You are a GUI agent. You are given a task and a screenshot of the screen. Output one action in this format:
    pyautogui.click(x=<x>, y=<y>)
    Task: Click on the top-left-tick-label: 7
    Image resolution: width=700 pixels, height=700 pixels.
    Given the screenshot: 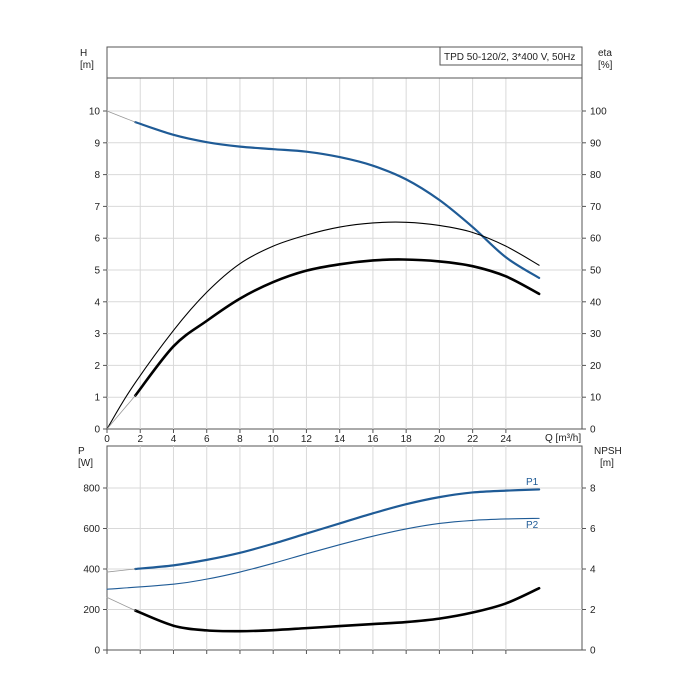 What is the action you would take?
    pyautogui.click(x=97, y=207)
    